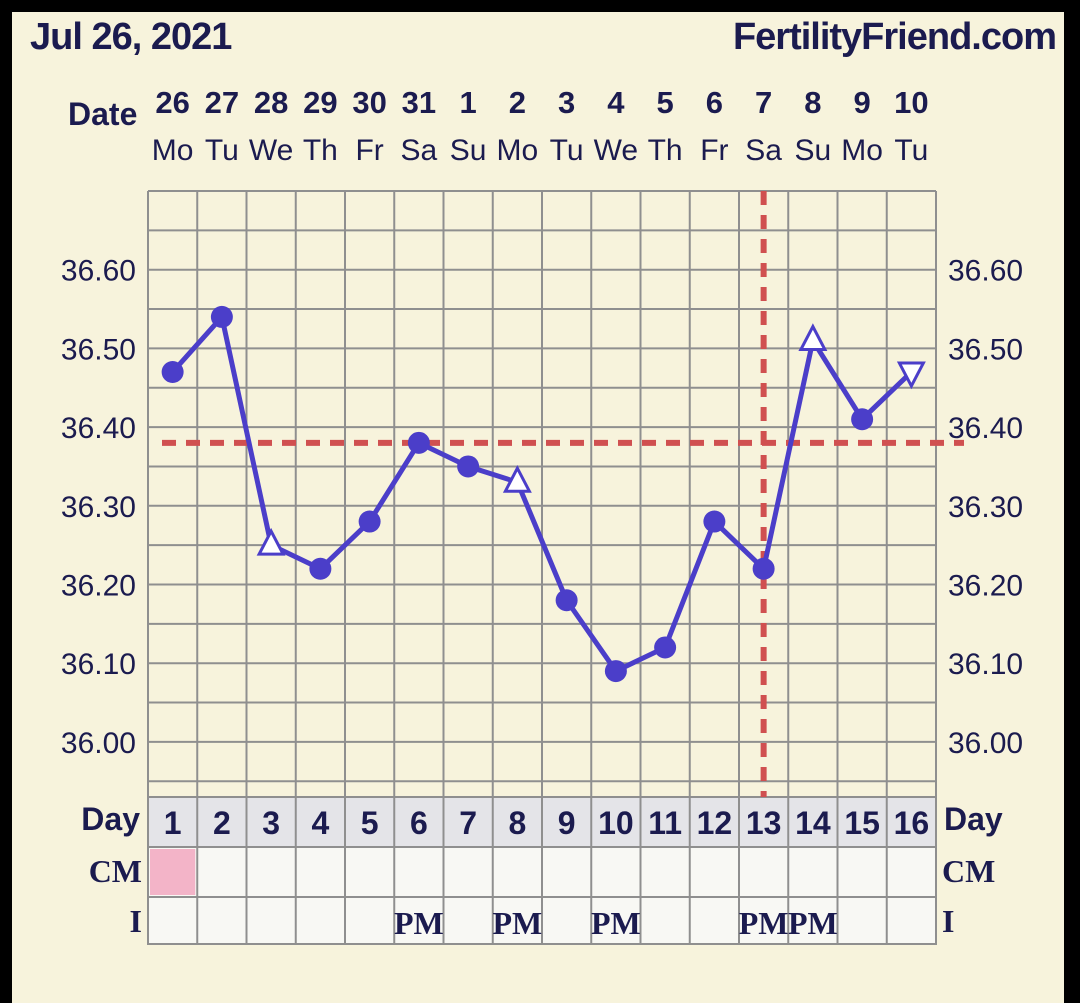 This screenshot has width=1080, height=1003. I want to click on chart-date: Jul 26, 2021, so click(131, 37).